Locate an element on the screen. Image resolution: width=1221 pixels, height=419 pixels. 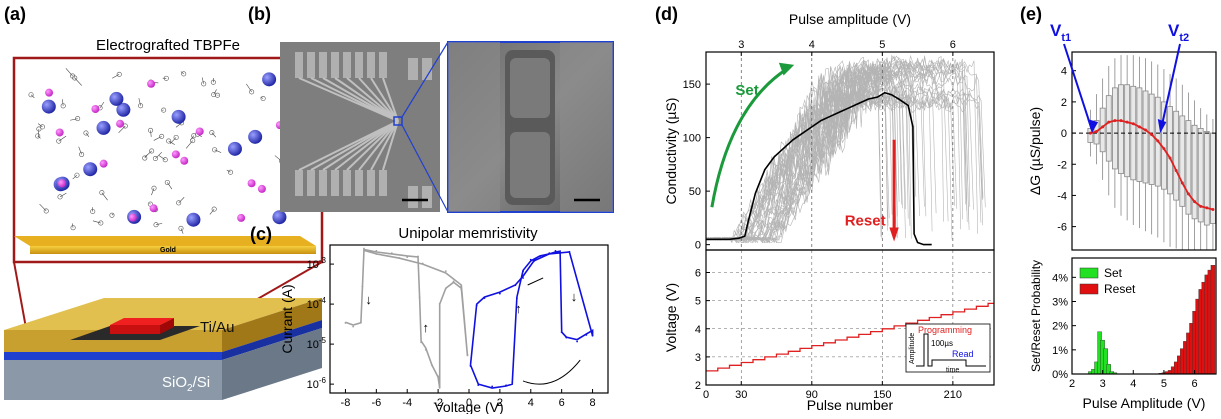
y-tick-label: 5 is located at coordinates (698, 302).